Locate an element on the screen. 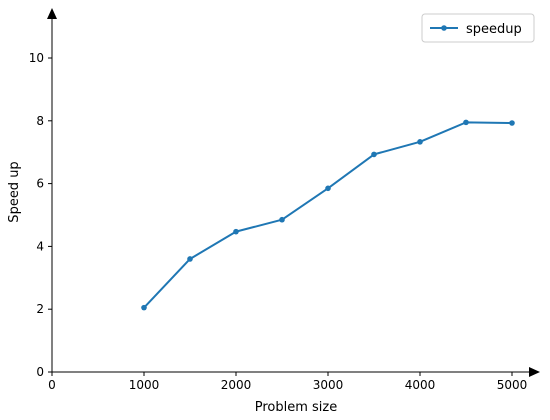 This screenshot has width=550, height=420. legend: speedup is located at coordinates (478, 28).